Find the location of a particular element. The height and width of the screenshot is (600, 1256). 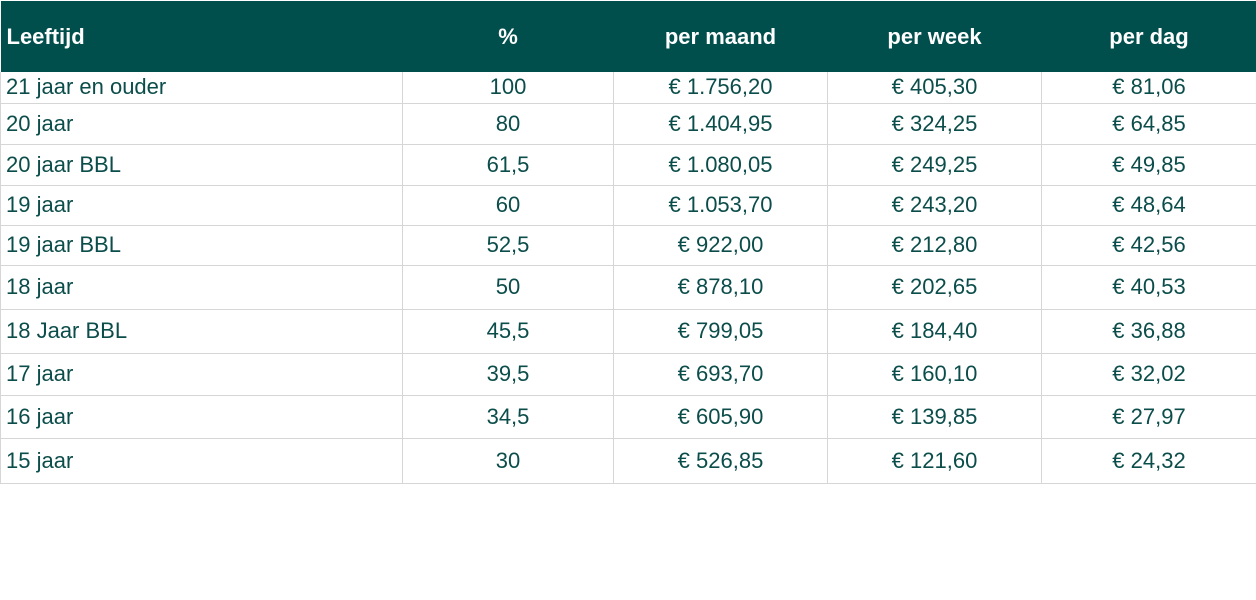

cell-per-month: € 693,70 is located at coordinates (720, 374).